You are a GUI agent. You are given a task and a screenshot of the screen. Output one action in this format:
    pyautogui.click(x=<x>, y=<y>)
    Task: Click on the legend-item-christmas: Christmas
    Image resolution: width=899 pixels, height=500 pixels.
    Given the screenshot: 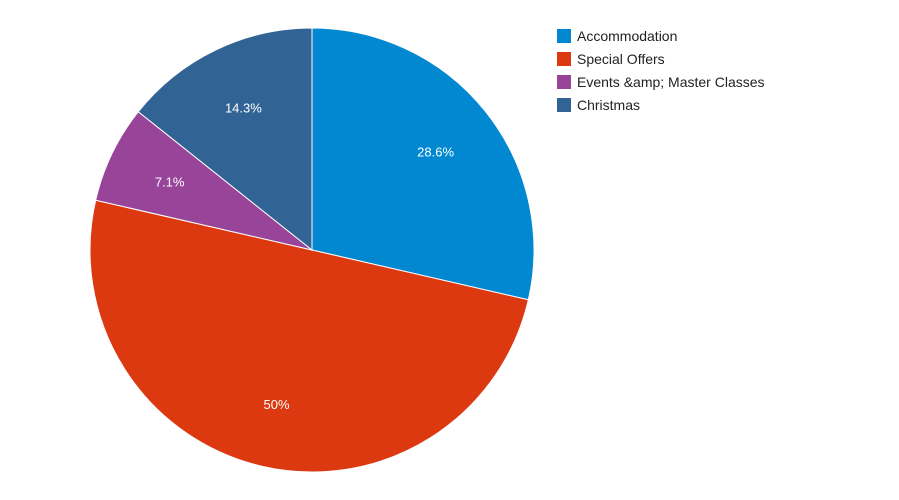 What is the action you would take?
    pyautogui.click(x=661, y=104)
    